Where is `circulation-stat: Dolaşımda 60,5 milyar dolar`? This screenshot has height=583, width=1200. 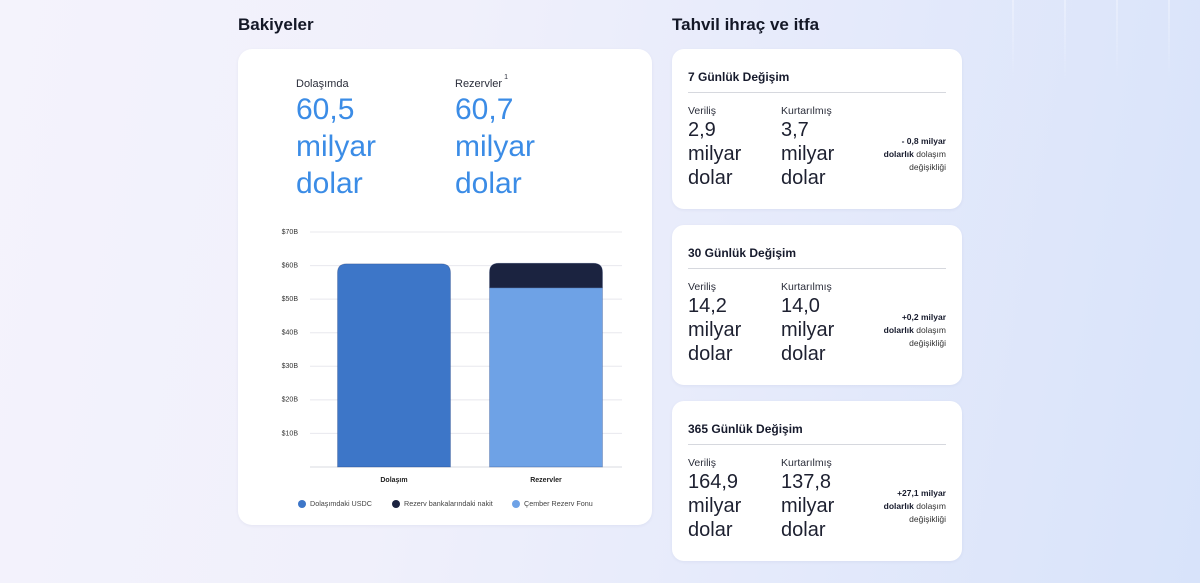 circulation-stat: Dolaşımda 60,5 milyar dolar is located at coordinates (336, 139).